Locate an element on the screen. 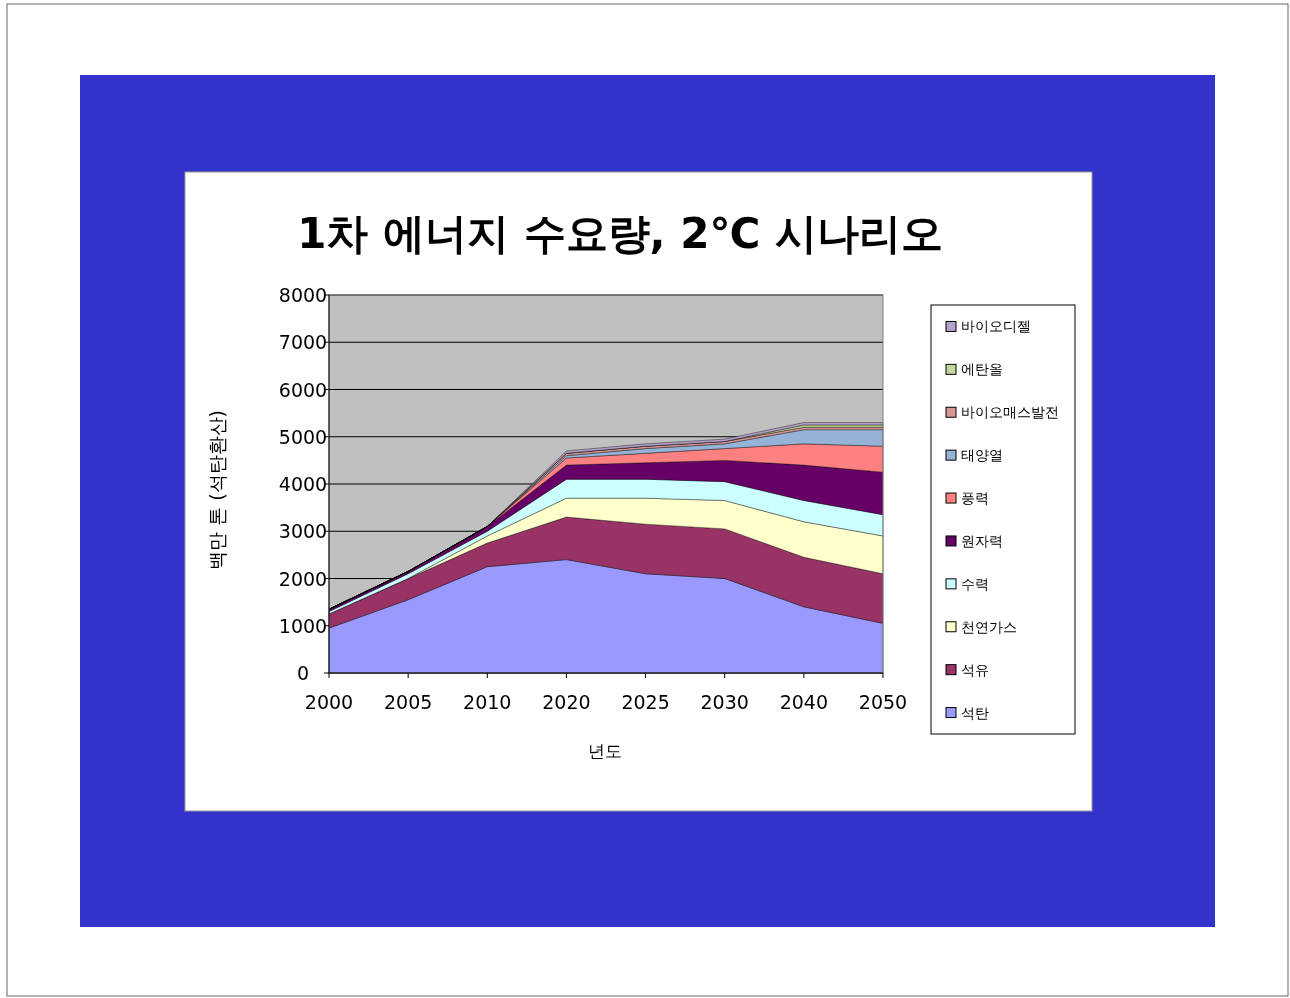  y-tick-label: 2000 is located at coordinates (303, 578).